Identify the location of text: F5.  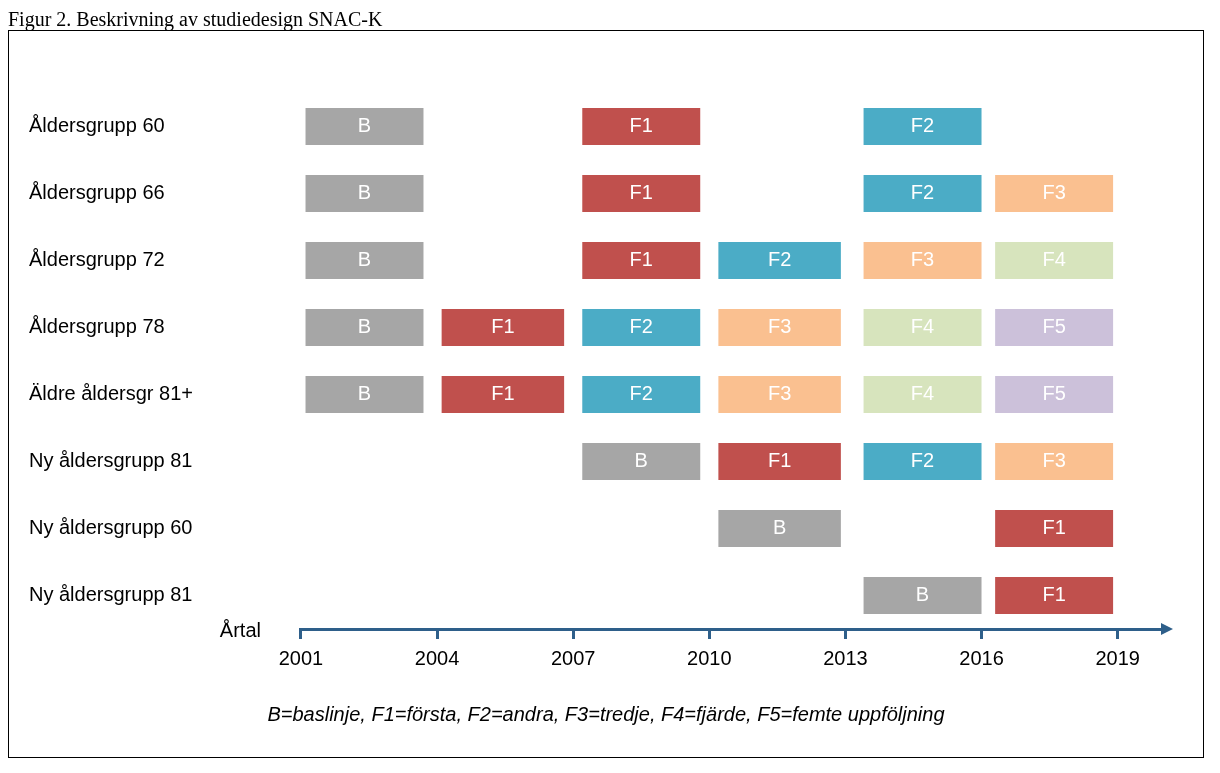
(1054, 393).